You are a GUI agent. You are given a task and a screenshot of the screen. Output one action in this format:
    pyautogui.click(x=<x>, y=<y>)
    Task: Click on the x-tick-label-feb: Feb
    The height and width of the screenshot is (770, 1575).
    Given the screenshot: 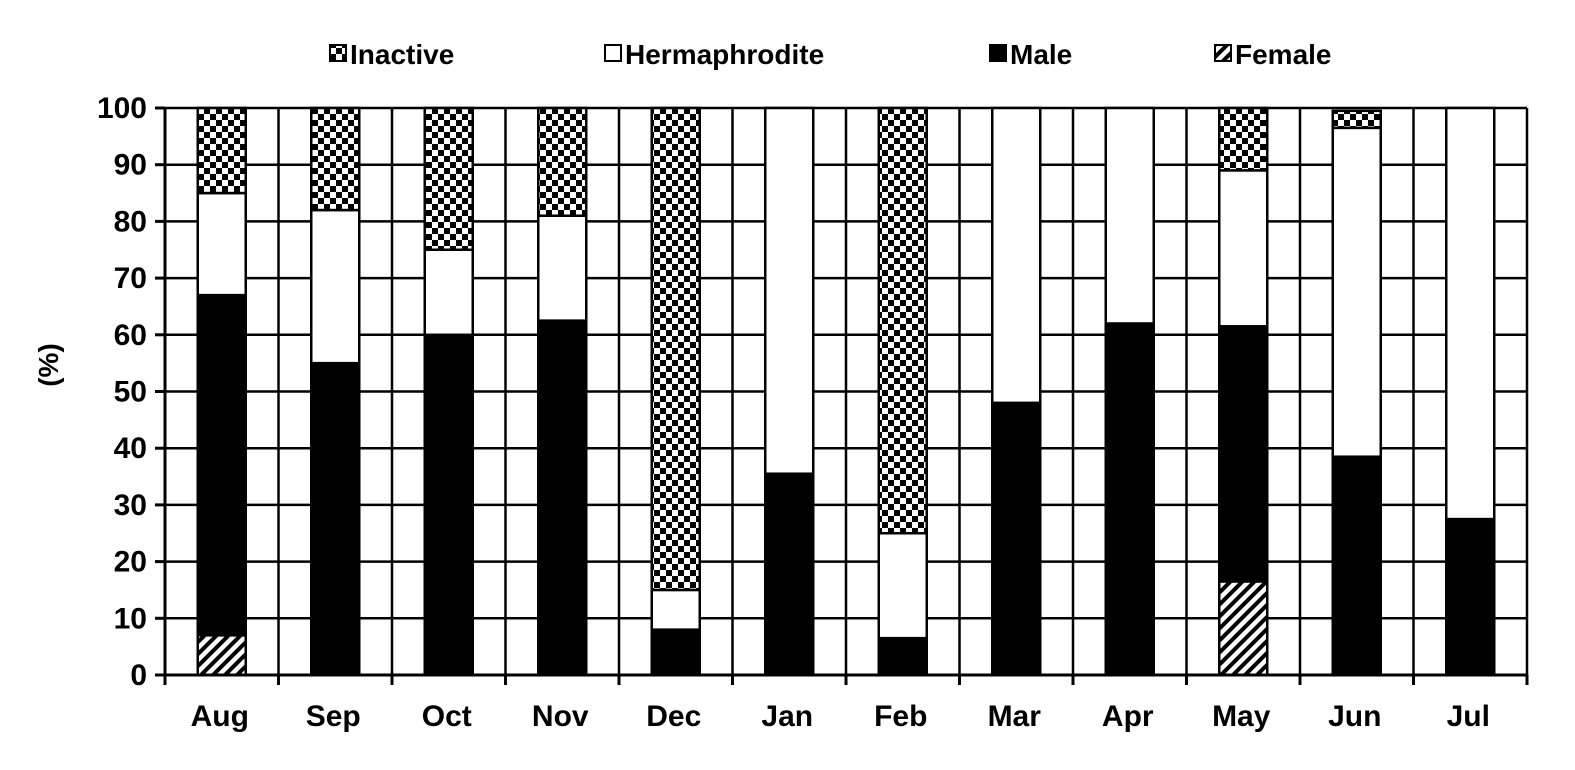 What is the action you would take?
    pyautogui.click(x=900, y=716)
    